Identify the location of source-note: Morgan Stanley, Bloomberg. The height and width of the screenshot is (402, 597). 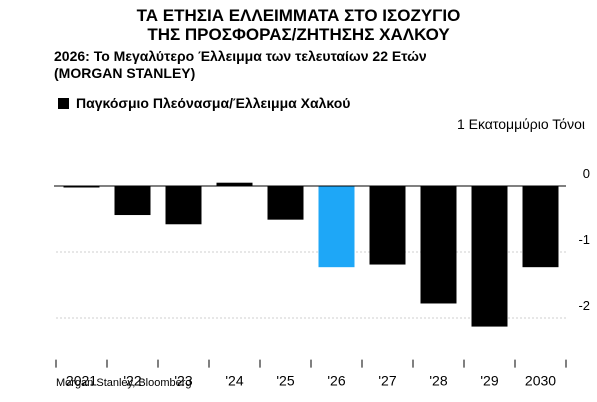
(124, 383).